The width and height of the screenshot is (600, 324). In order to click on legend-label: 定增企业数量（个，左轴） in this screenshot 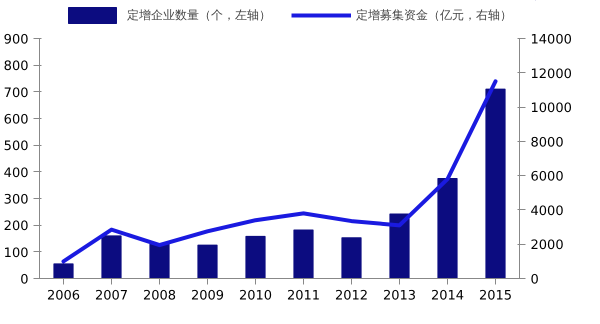, I will do `click(199, 15)`.